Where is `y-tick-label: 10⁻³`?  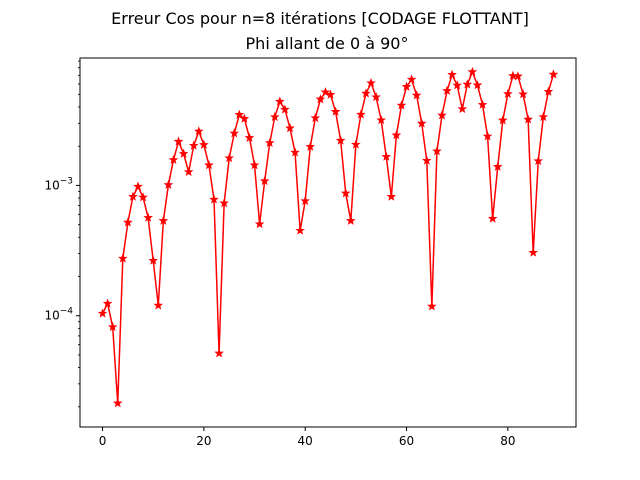 y-tick-label: 10⁻³ is located at coordinates (58, 184).